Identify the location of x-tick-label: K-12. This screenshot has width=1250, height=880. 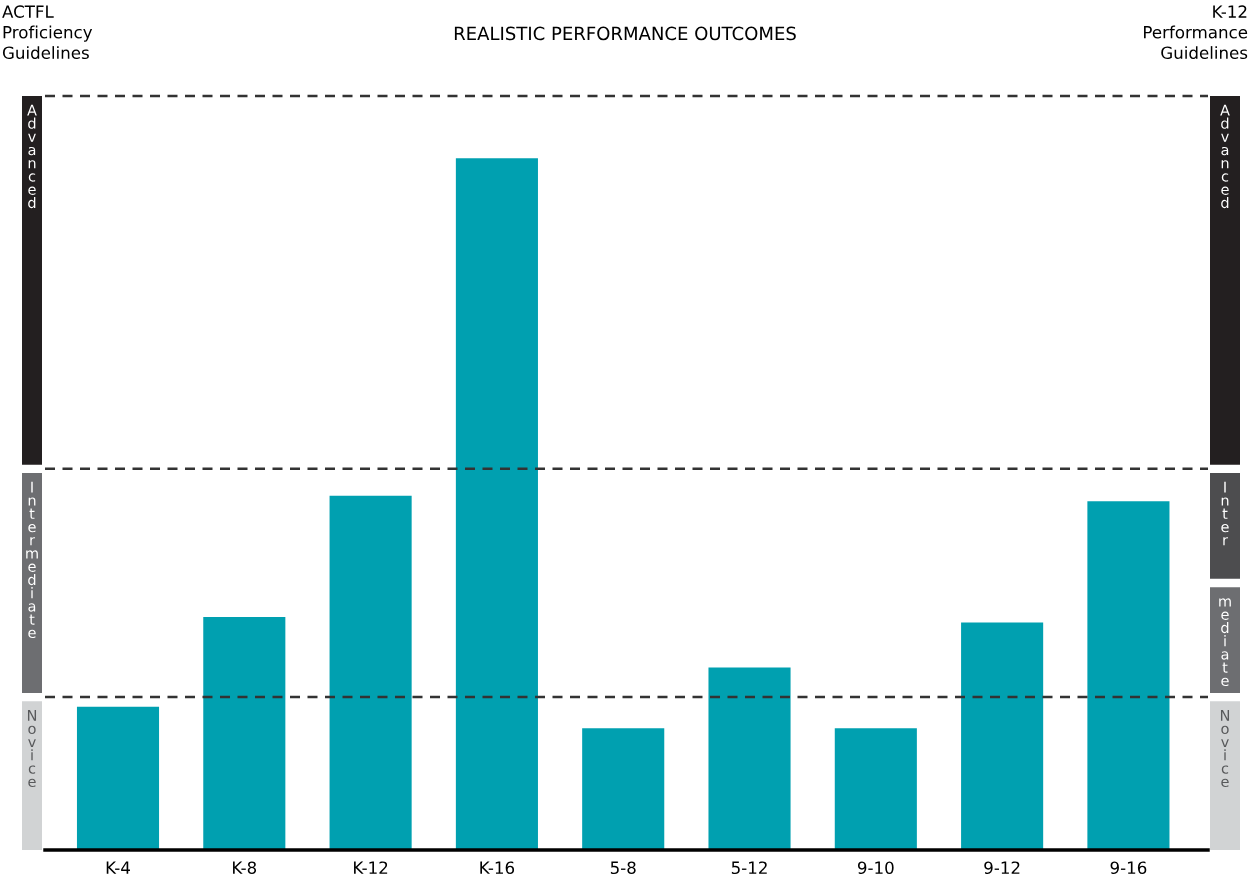
(371, 867).